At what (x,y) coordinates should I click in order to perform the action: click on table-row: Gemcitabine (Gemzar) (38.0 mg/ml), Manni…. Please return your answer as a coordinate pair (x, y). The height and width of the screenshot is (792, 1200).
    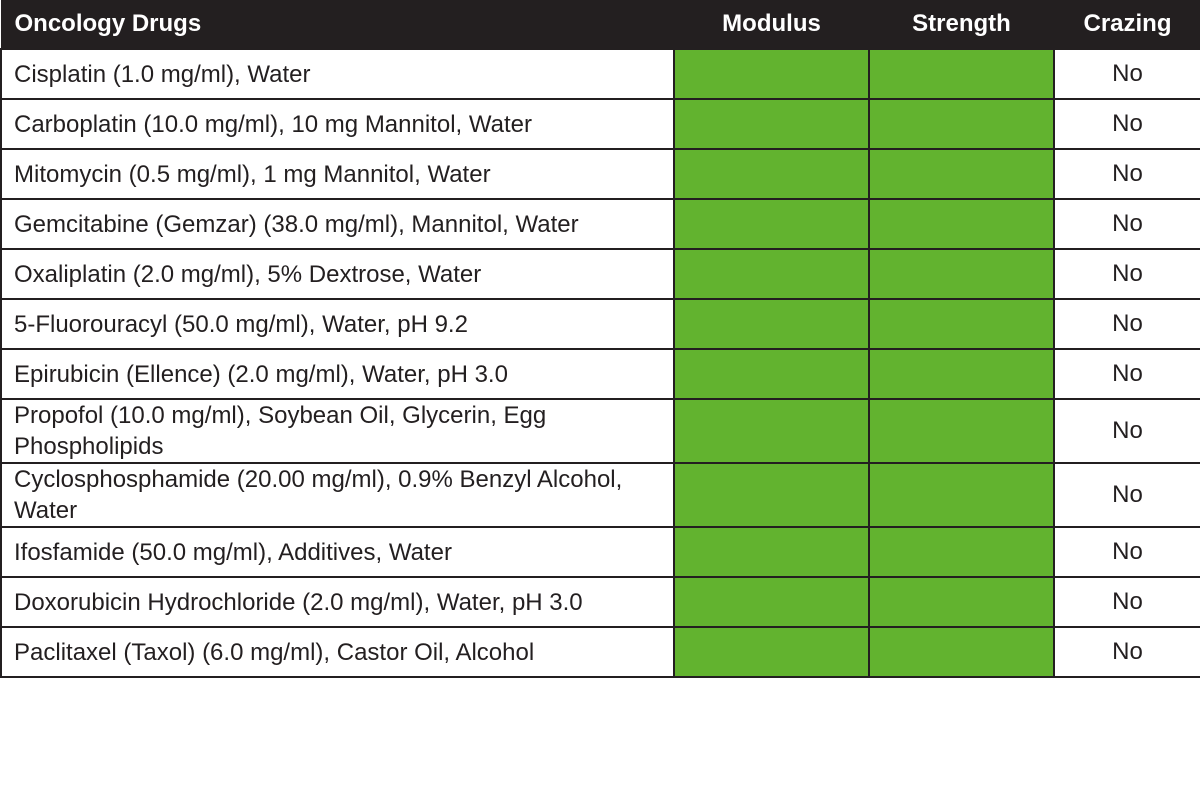
    Looking at the image, I should click on (600, 224).